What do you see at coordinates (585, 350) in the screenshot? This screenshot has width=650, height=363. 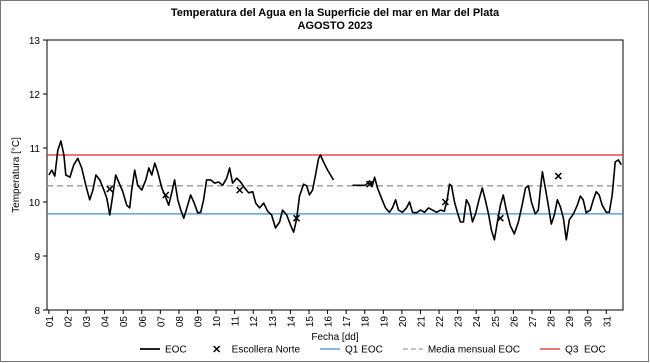 I see `legend-label: Q3 EOC` at bounding box center [585, 350].